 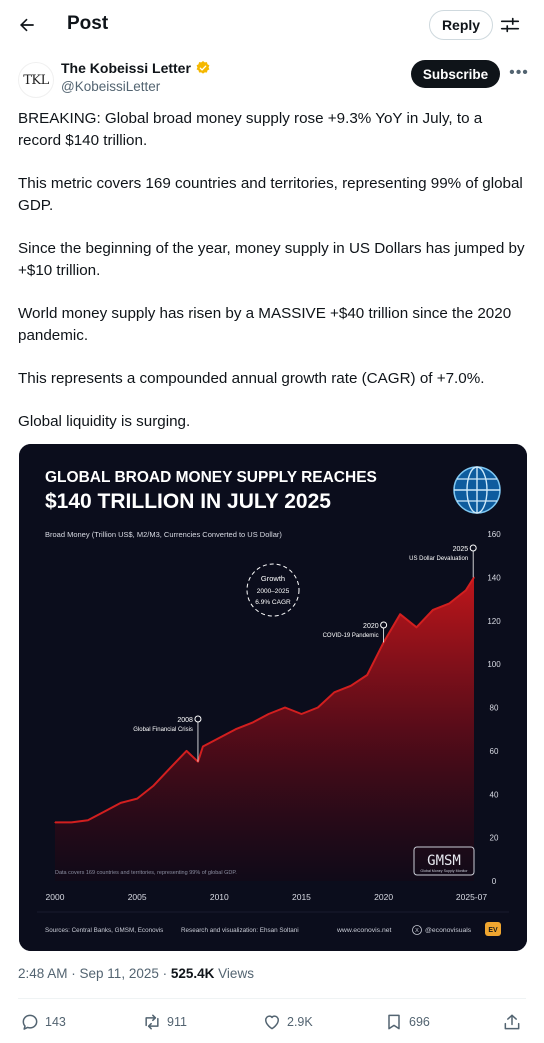 I want to click on repost-icon, so click(x=152, y=1022).